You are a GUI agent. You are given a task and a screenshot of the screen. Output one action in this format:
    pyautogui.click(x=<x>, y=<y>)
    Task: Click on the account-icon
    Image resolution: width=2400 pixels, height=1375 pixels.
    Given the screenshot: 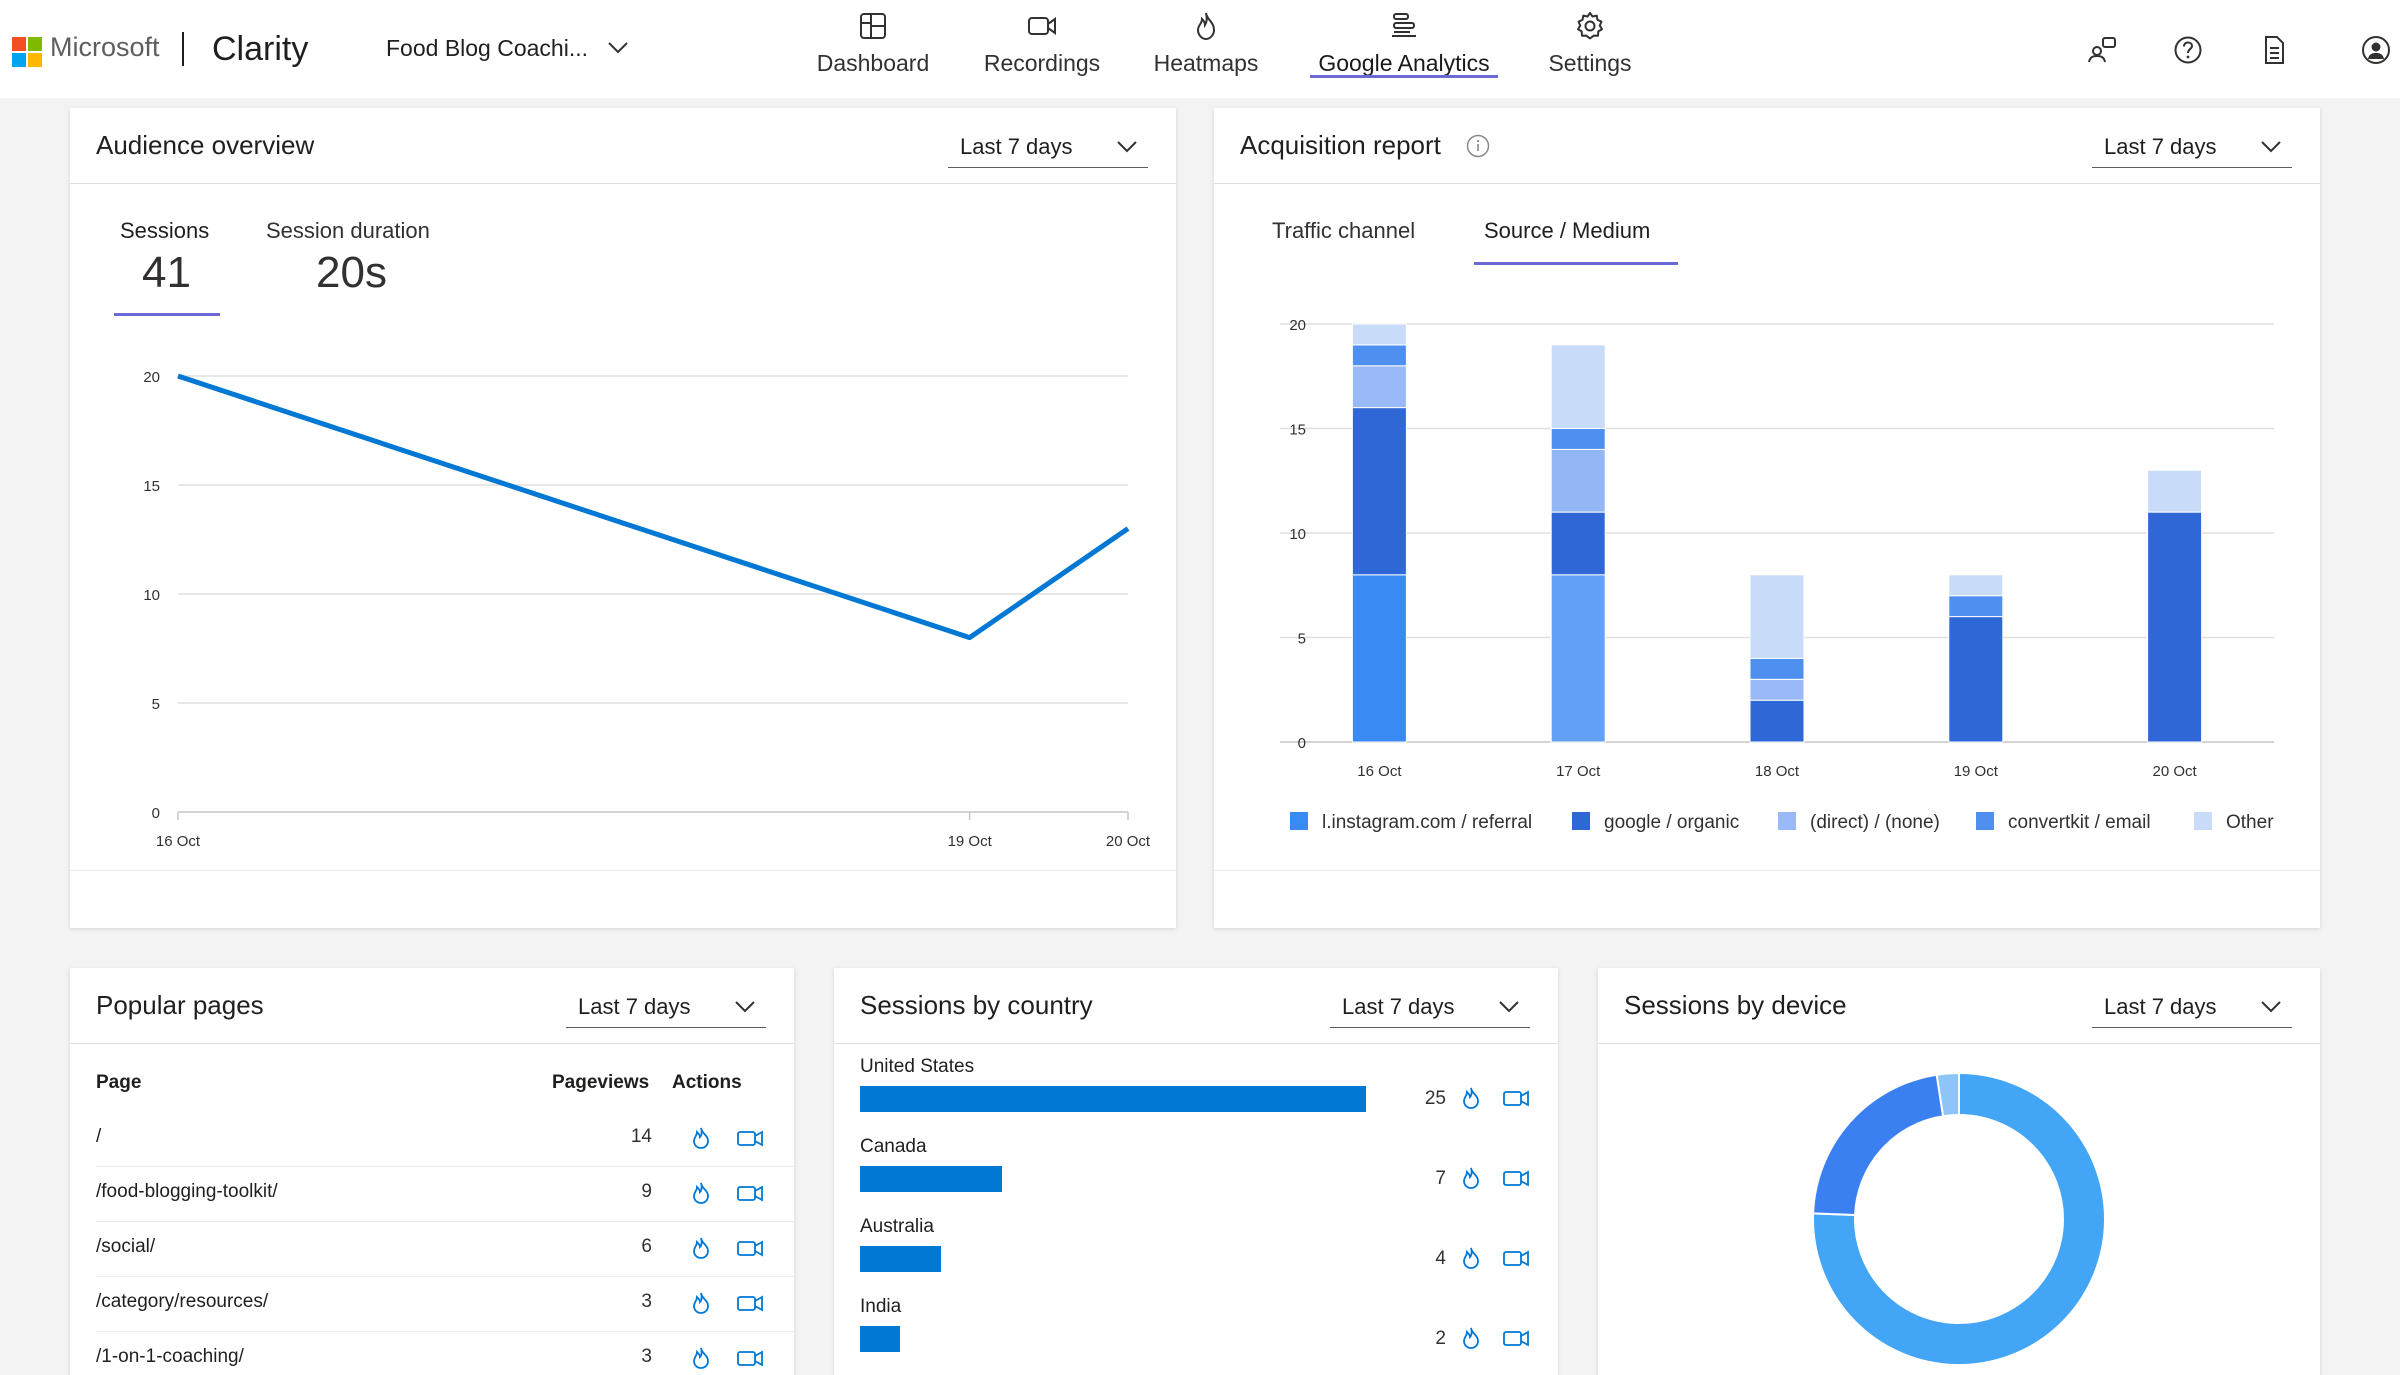 What is the action you would take?
    pyautogui.click(x=2376, y=50)
    